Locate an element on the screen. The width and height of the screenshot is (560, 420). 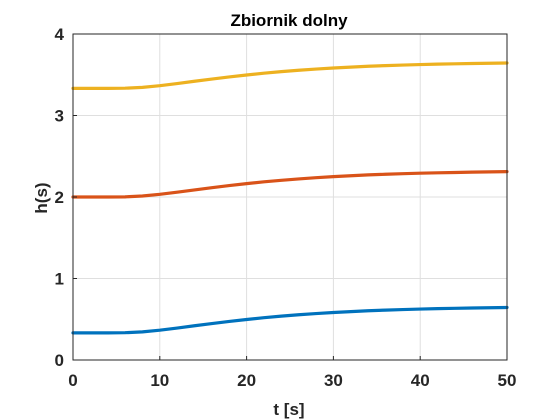
x-tick-label: 50 is located at coordinates (507, 380).